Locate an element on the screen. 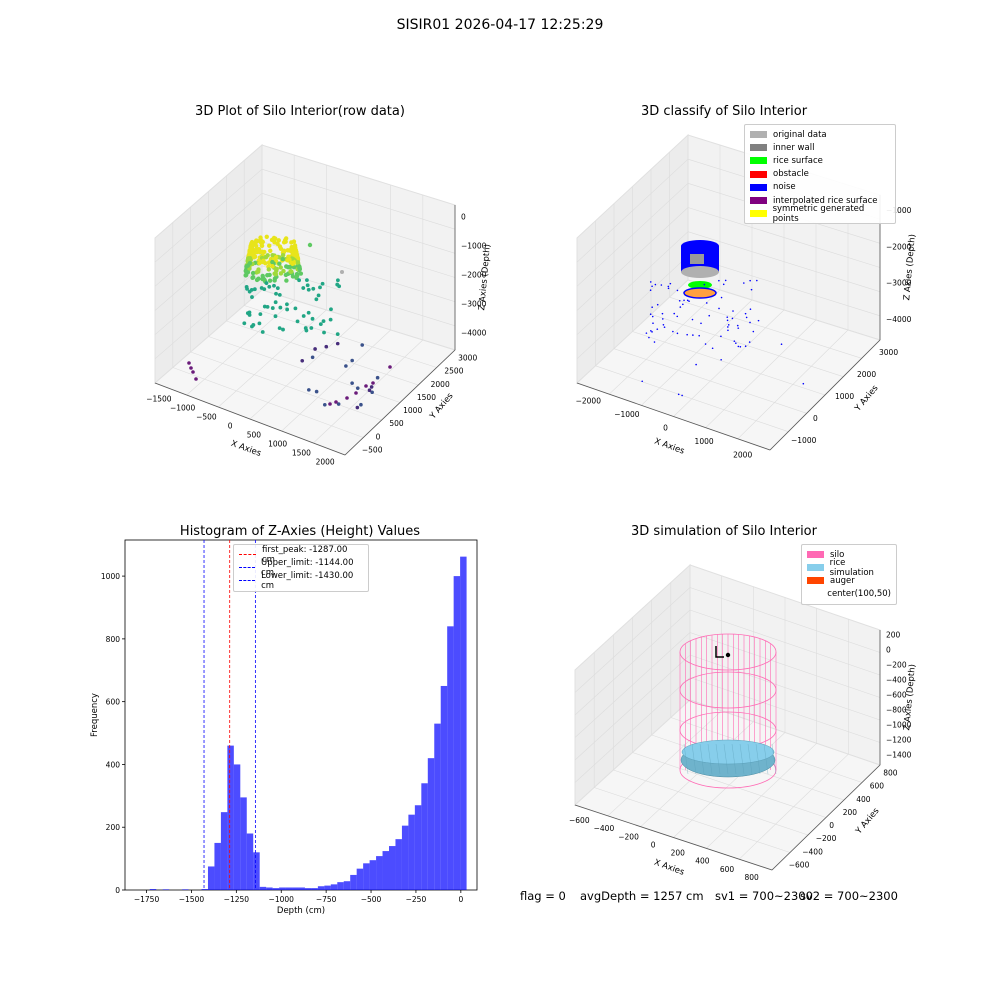  raw-x-tick-label: 2000 is located at coordinates (325, 462).